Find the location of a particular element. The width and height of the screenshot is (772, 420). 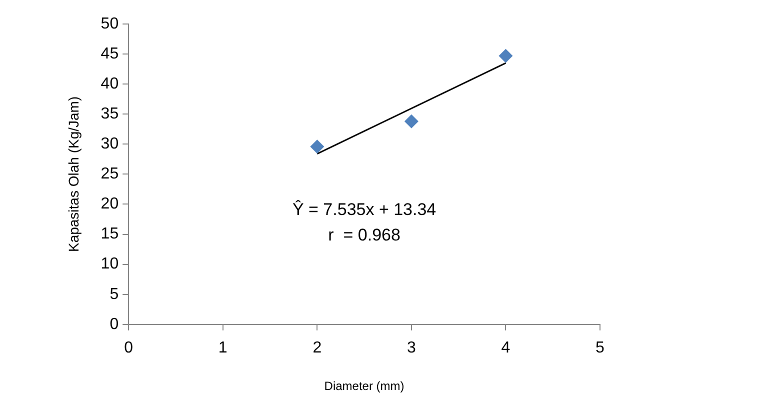

y-tick-label: 30 is located at coordinates (109, 144).